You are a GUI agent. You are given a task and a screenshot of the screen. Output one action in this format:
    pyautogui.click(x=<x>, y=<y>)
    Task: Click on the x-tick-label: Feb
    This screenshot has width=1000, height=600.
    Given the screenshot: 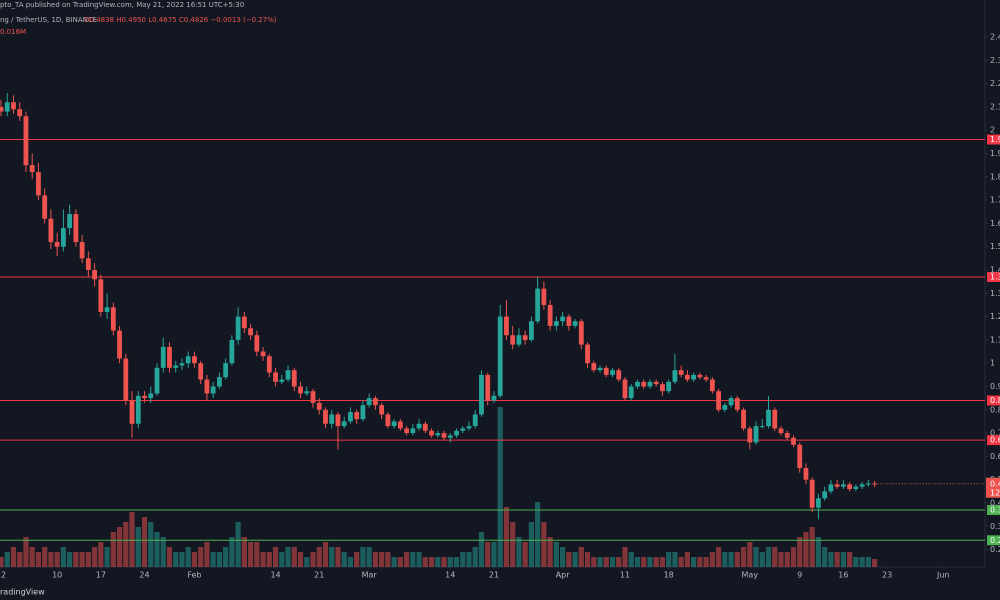 What is the action you would take?
    pyautogui.click(x=194, y=575)
    